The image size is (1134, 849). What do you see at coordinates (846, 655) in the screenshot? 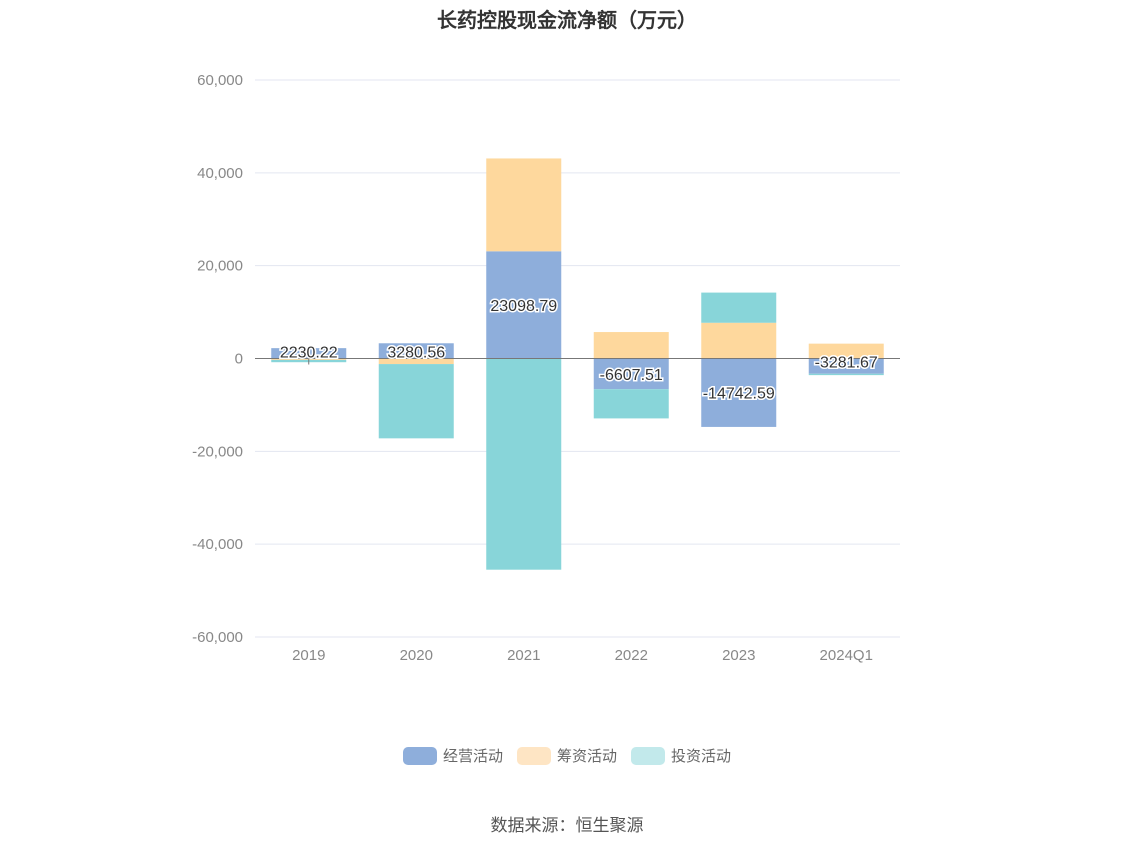
I see `x-tick-label: 2024Q1` at bounding box center [846, 655].